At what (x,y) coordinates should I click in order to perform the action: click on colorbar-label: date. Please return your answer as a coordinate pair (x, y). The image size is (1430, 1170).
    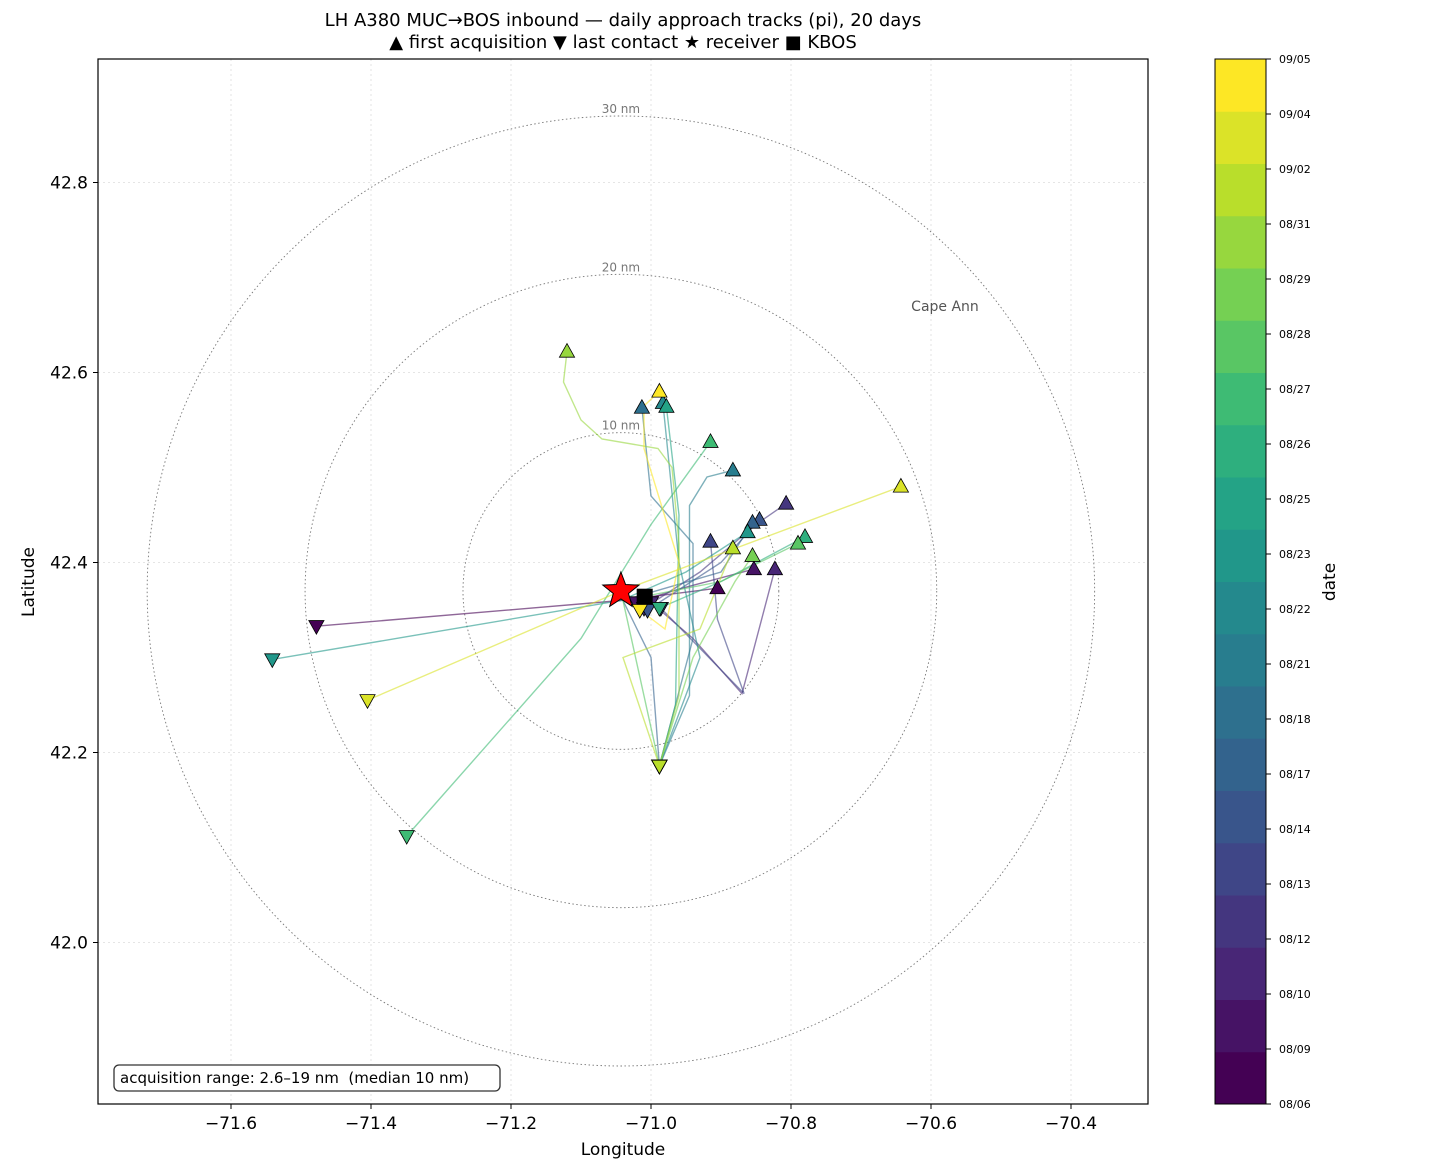
    Looking at the image, I should click on (1330, 582).